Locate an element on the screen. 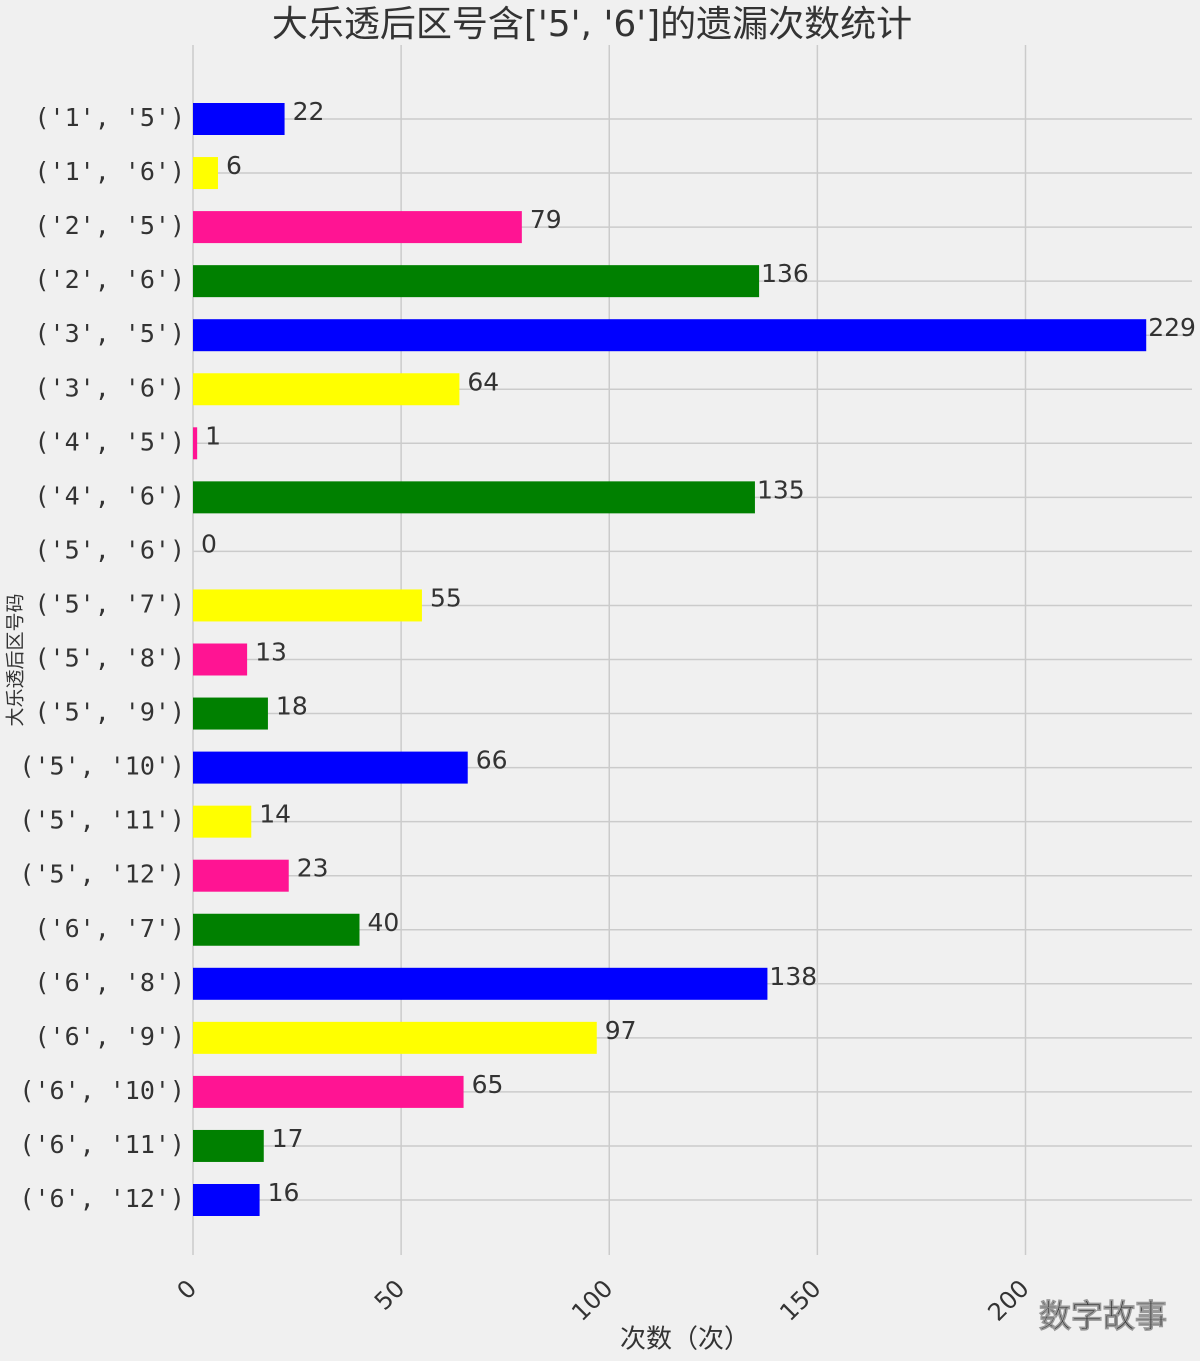 The height and width of the screenshot is (1361, 1200). y-tick-label: ('6', '7') is located at coordinates (109, 928).